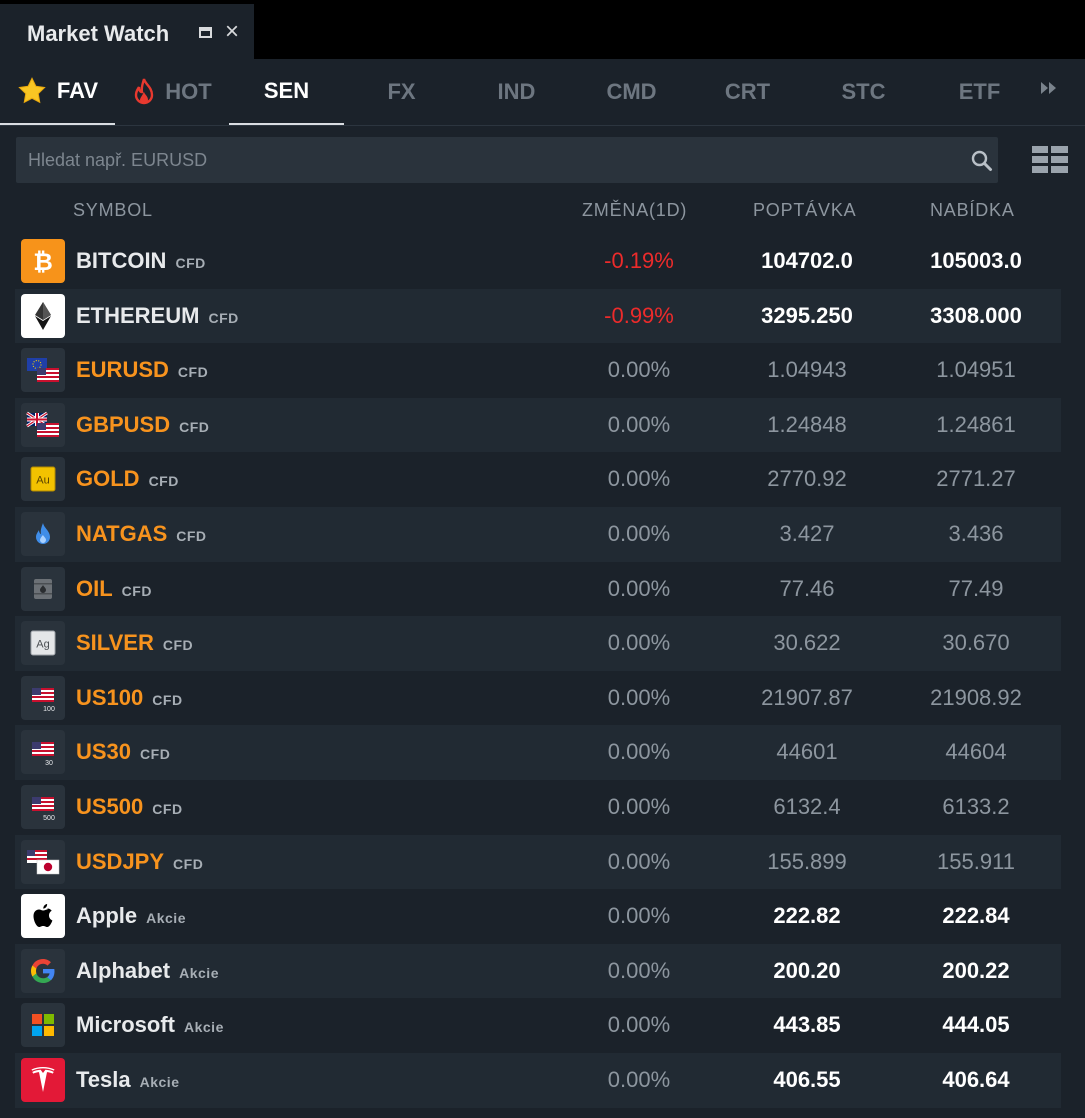 The image size is (1085, 1118). I want to click on tab-fav: FAV, so click(57, 92).